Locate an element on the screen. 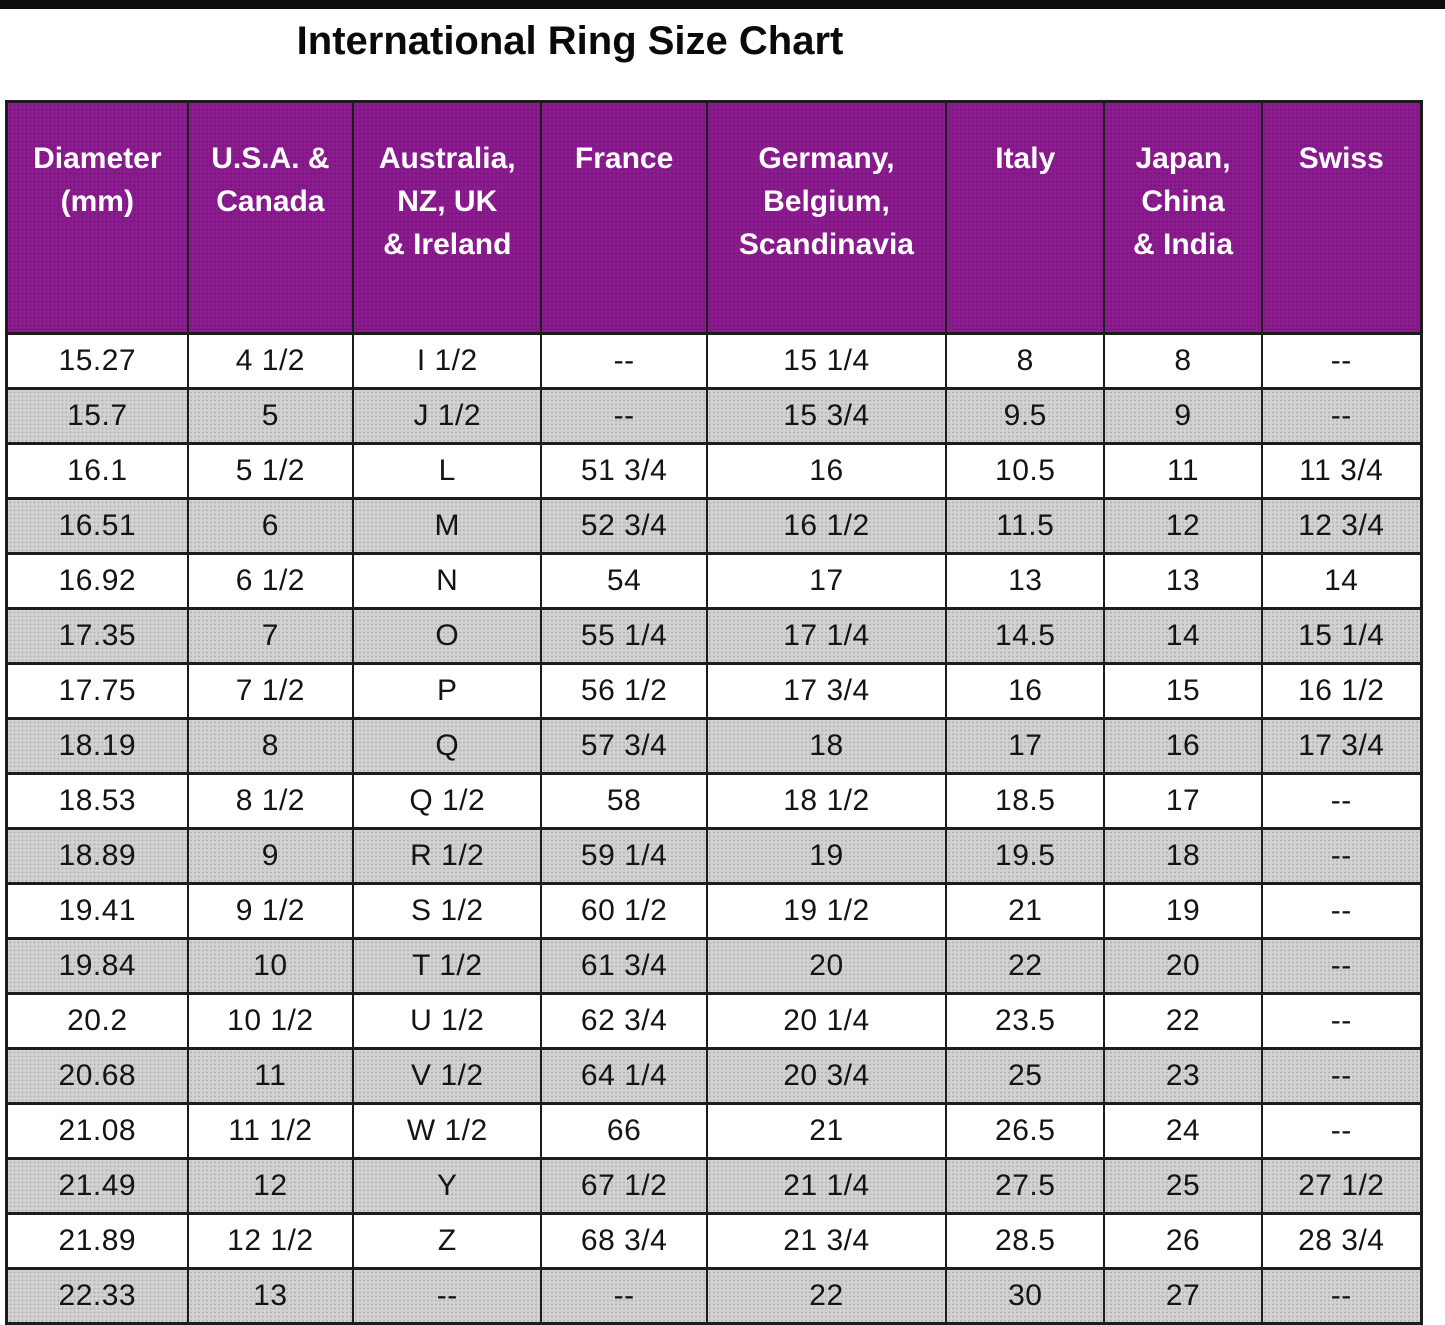  table-cell: 28.5 is located at coordinates (1025, 1241).